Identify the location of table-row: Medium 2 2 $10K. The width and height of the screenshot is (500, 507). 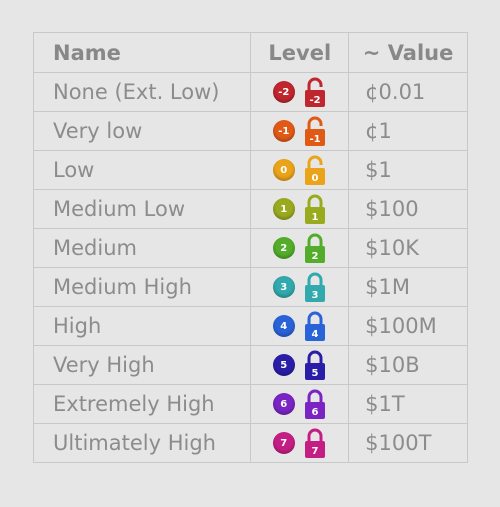
(250, 248).